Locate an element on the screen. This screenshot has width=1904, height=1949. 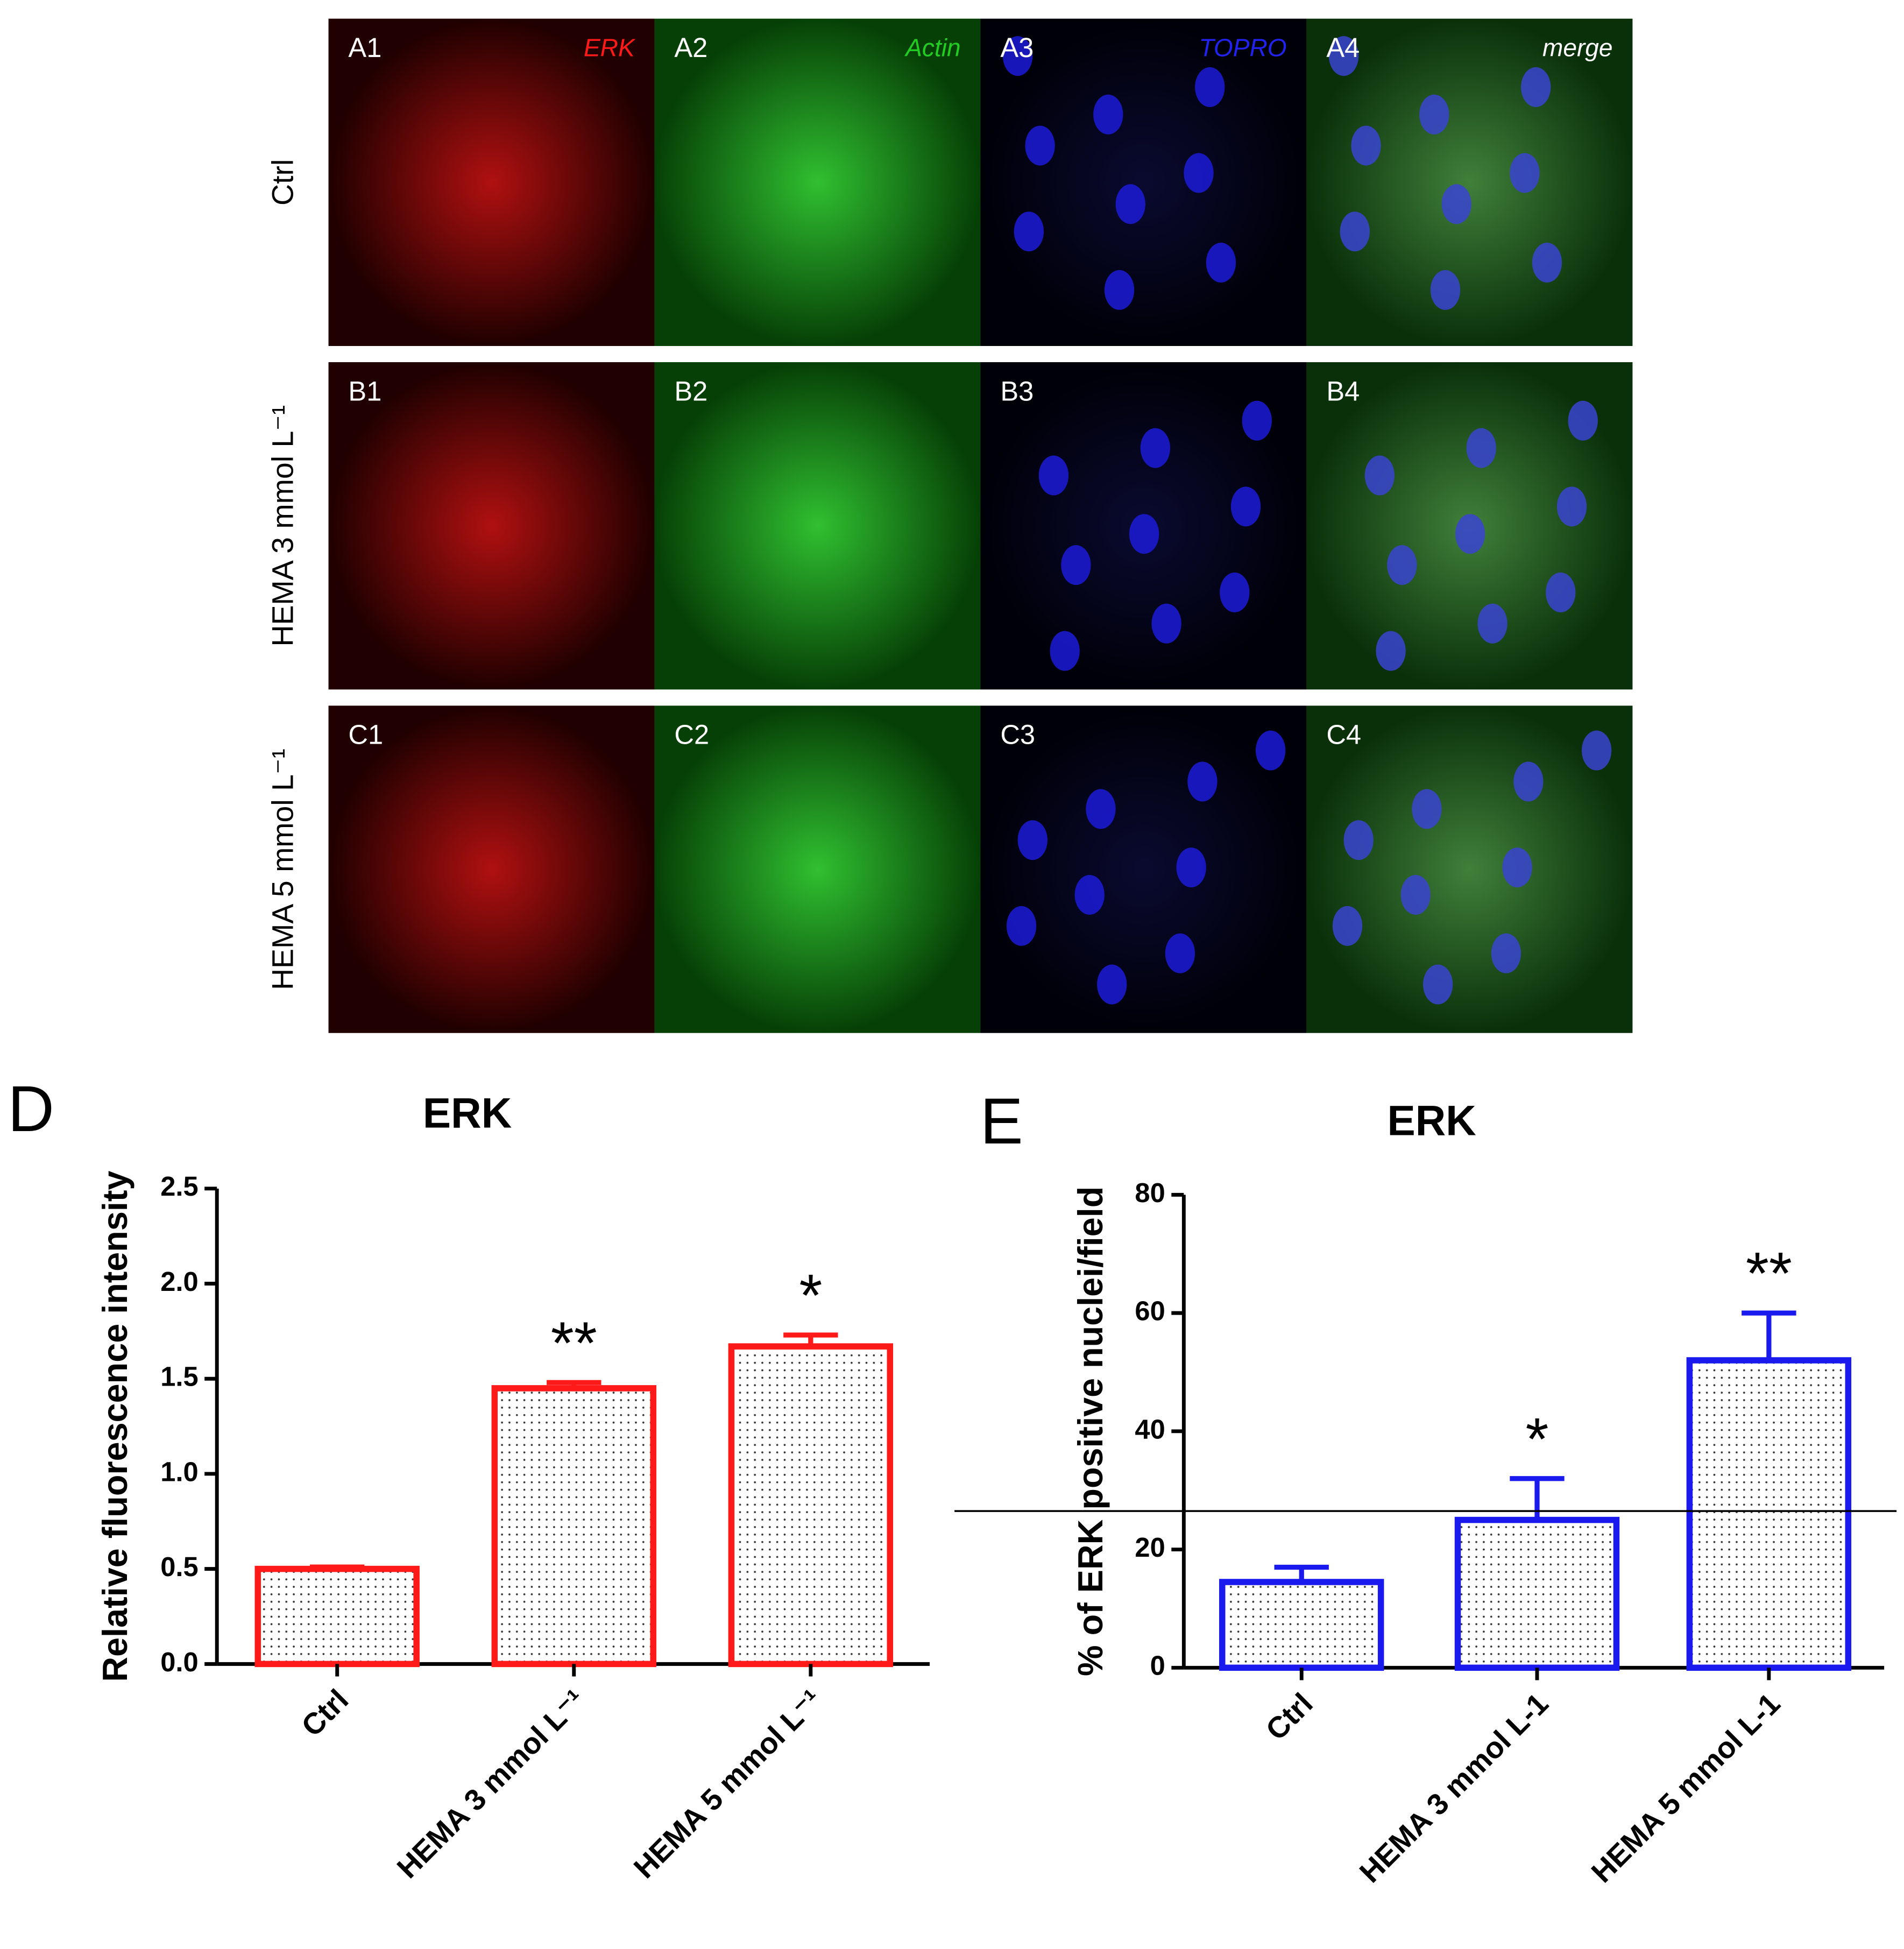
panel-label: C1 is located at coordinates (365, 734).